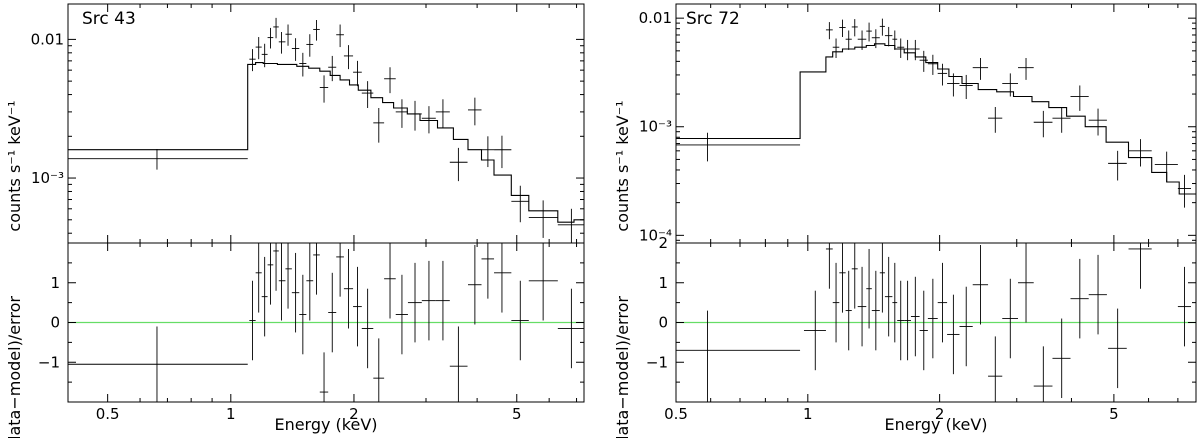 The image size is (1200, 438). What do you see at coordinates (940, 414) in the screenshot?
I see `x-tick-label: 2` at bounding box center [940, 414].